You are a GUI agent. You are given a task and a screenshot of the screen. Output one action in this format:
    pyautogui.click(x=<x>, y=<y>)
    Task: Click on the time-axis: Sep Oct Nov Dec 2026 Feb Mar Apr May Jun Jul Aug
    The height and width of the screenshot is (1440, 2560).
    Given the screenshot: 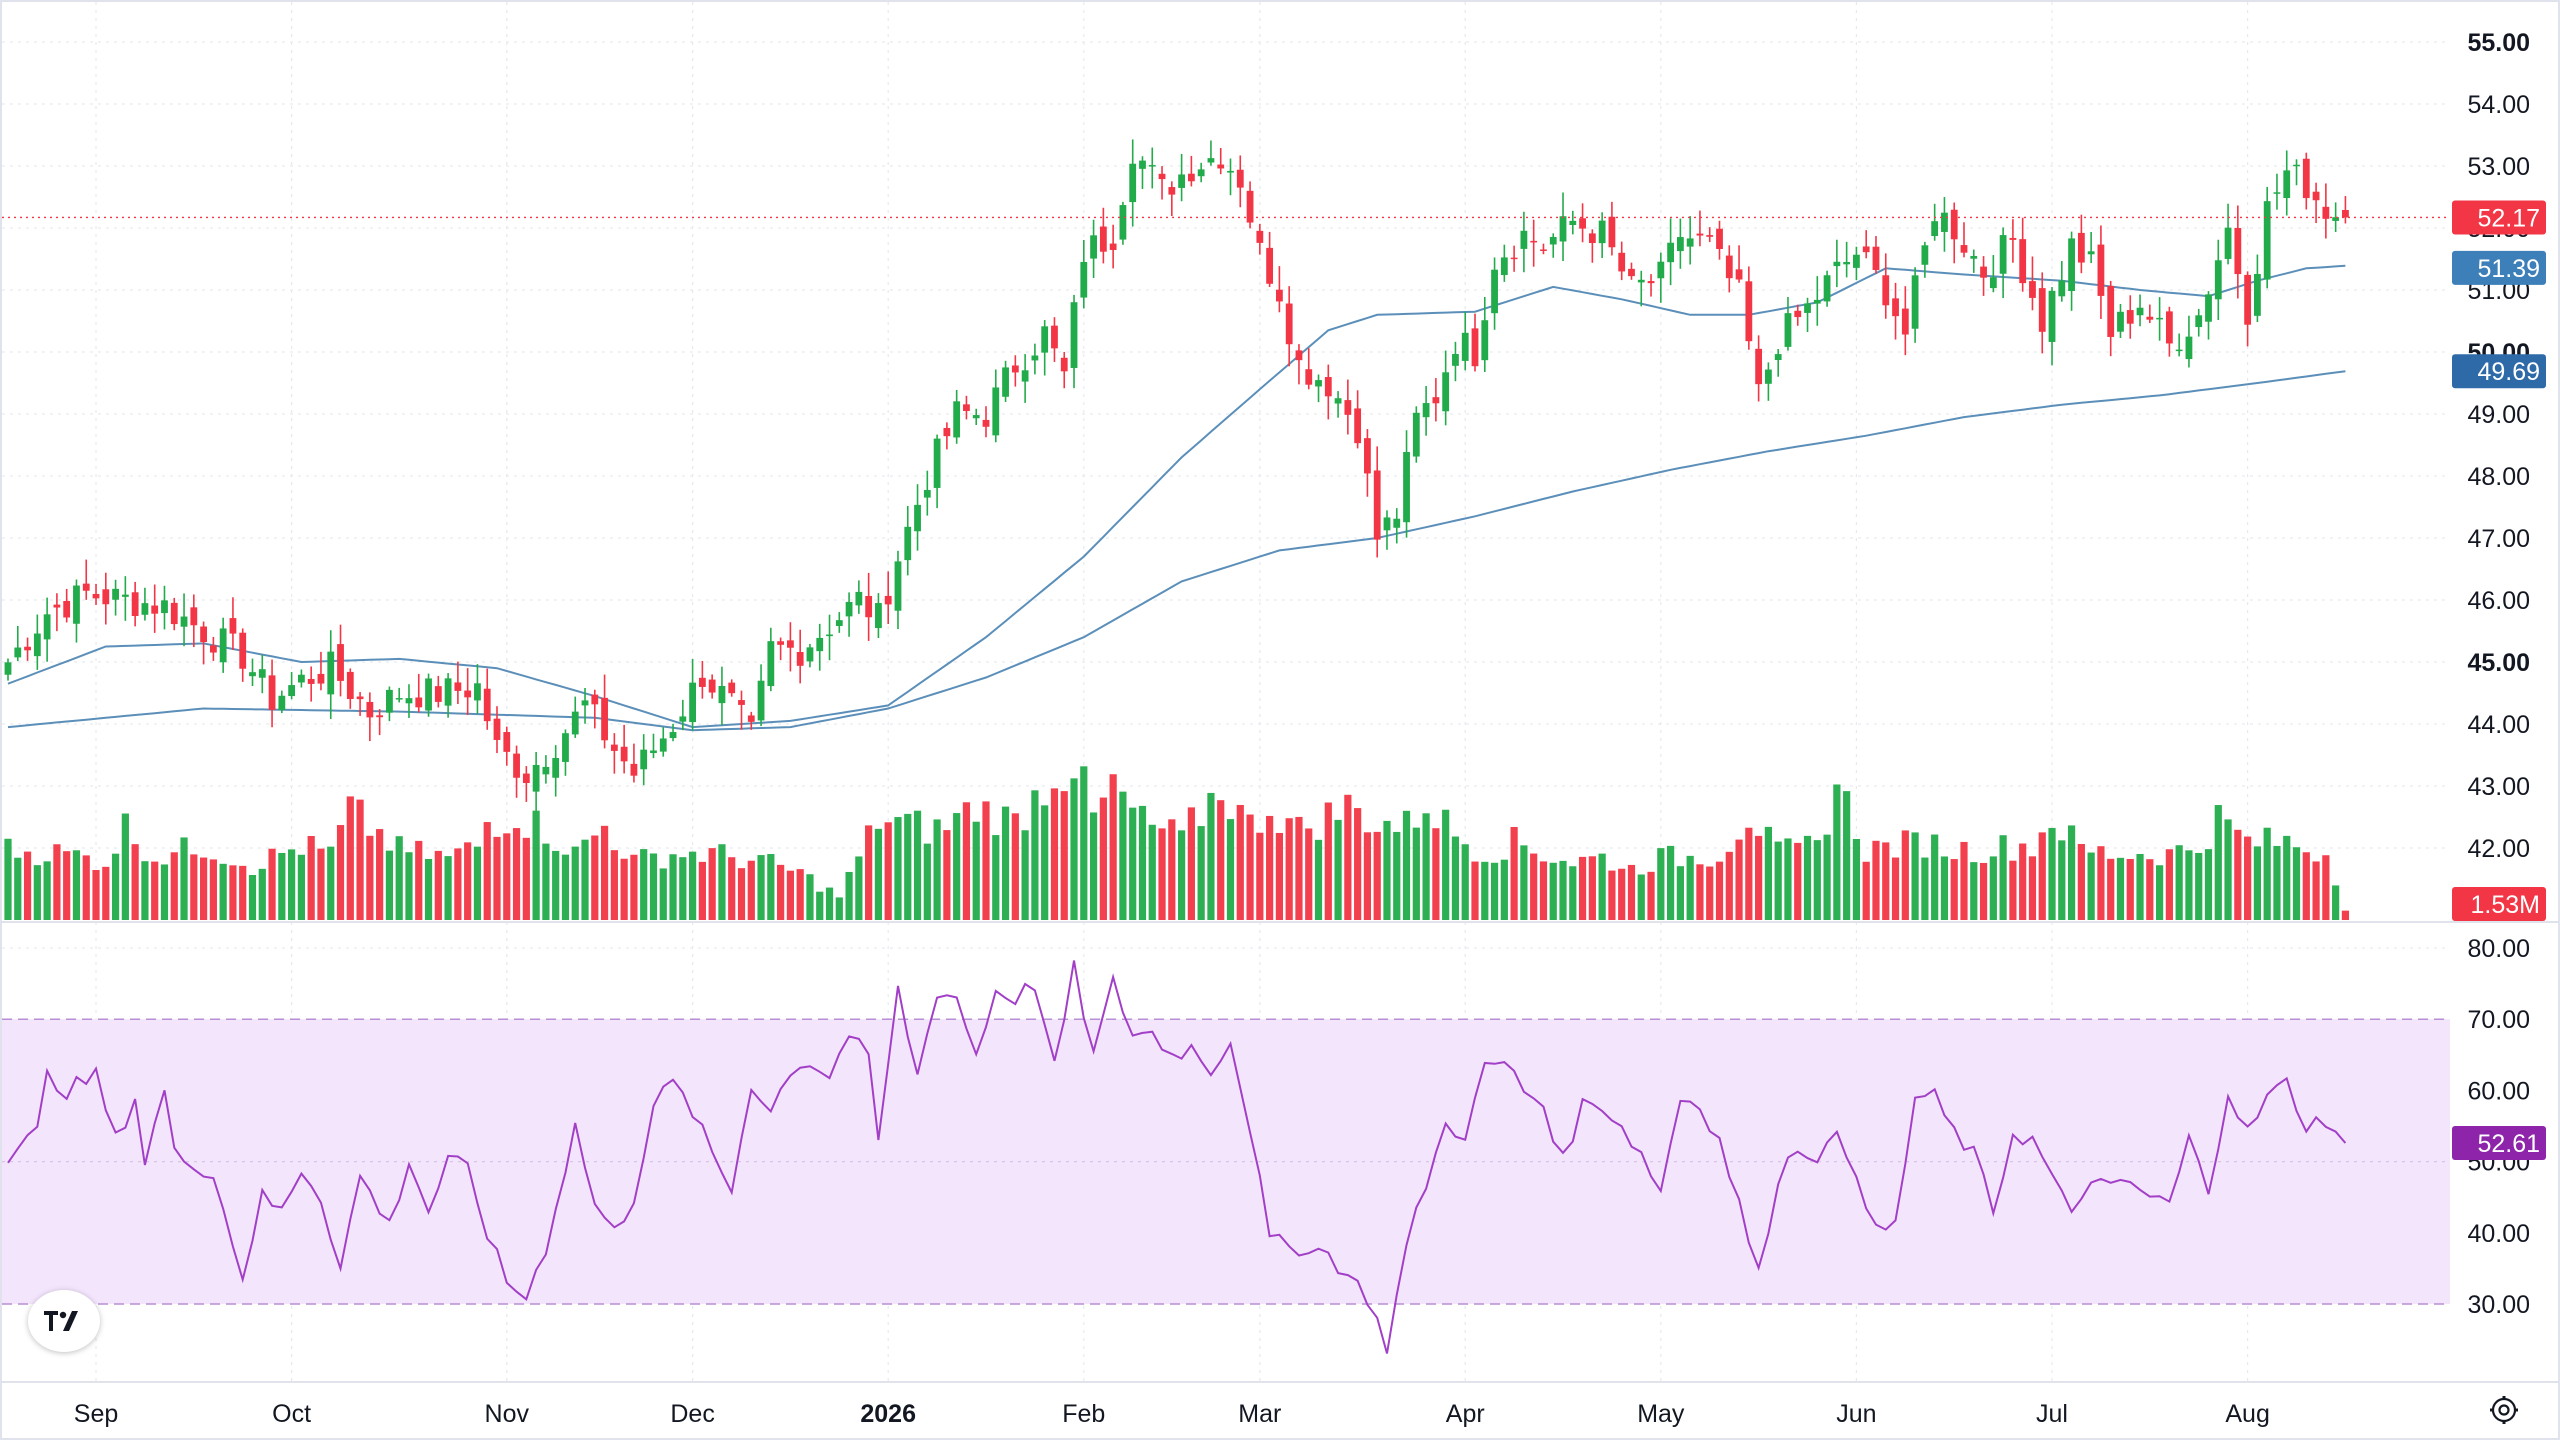 What is the action you would take?
    pyautogui.click(x=1172, y=1414)
    